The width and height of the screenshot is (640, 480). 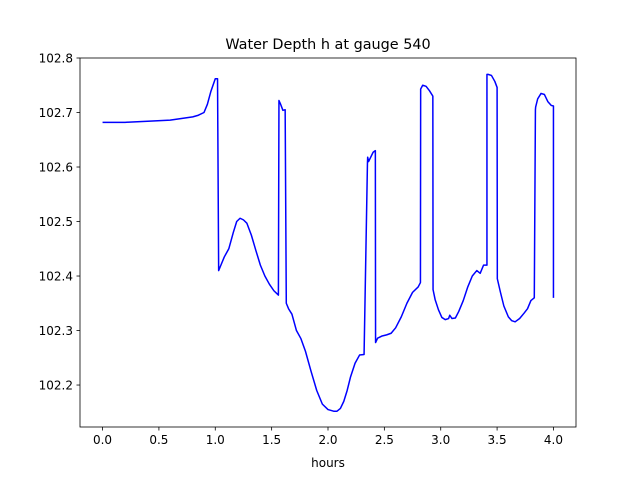 I want to click on x-tick-label: 1.0, so click(x=215, y=440).